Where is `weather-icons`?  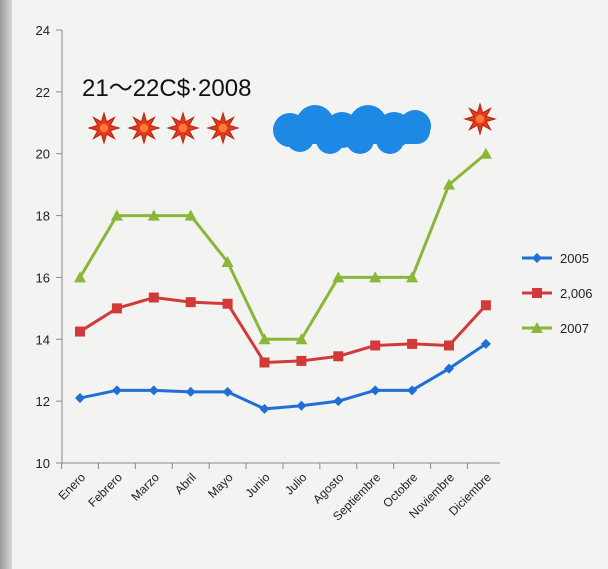 weather-icons is located at coordinates (292, 128).